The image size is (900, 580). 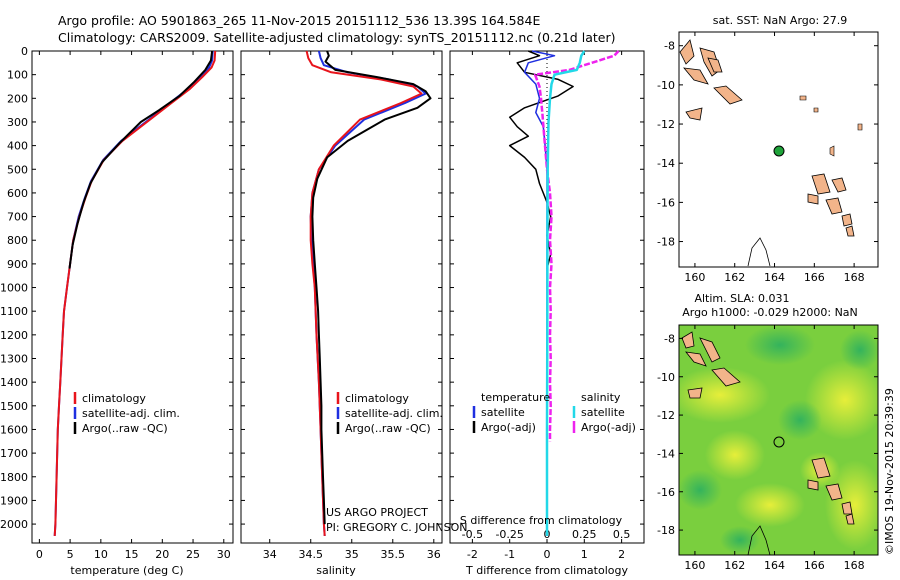 I want to click on s-tick-label: 0.5, so click(x=622, y=534).